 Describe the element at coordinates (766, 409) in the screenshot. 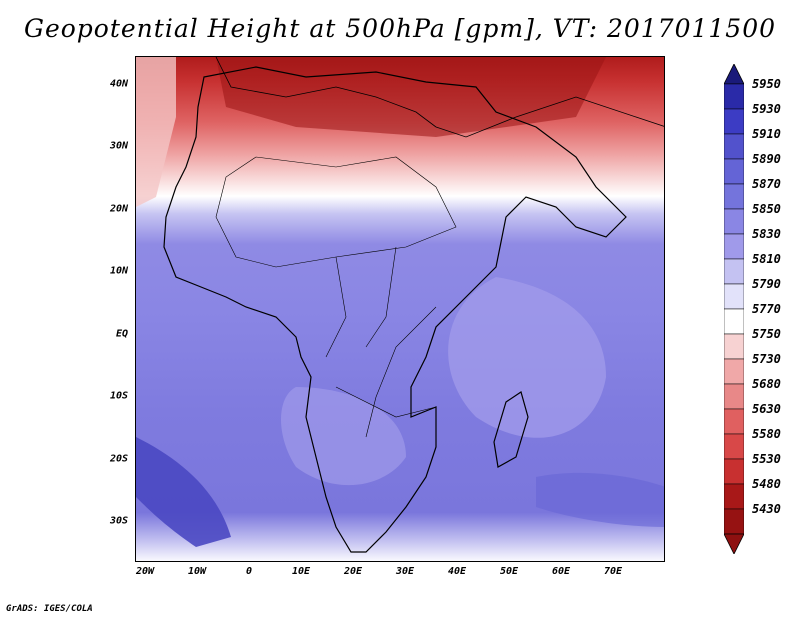

I see `colorbar-label-5630: 5630` at that location.